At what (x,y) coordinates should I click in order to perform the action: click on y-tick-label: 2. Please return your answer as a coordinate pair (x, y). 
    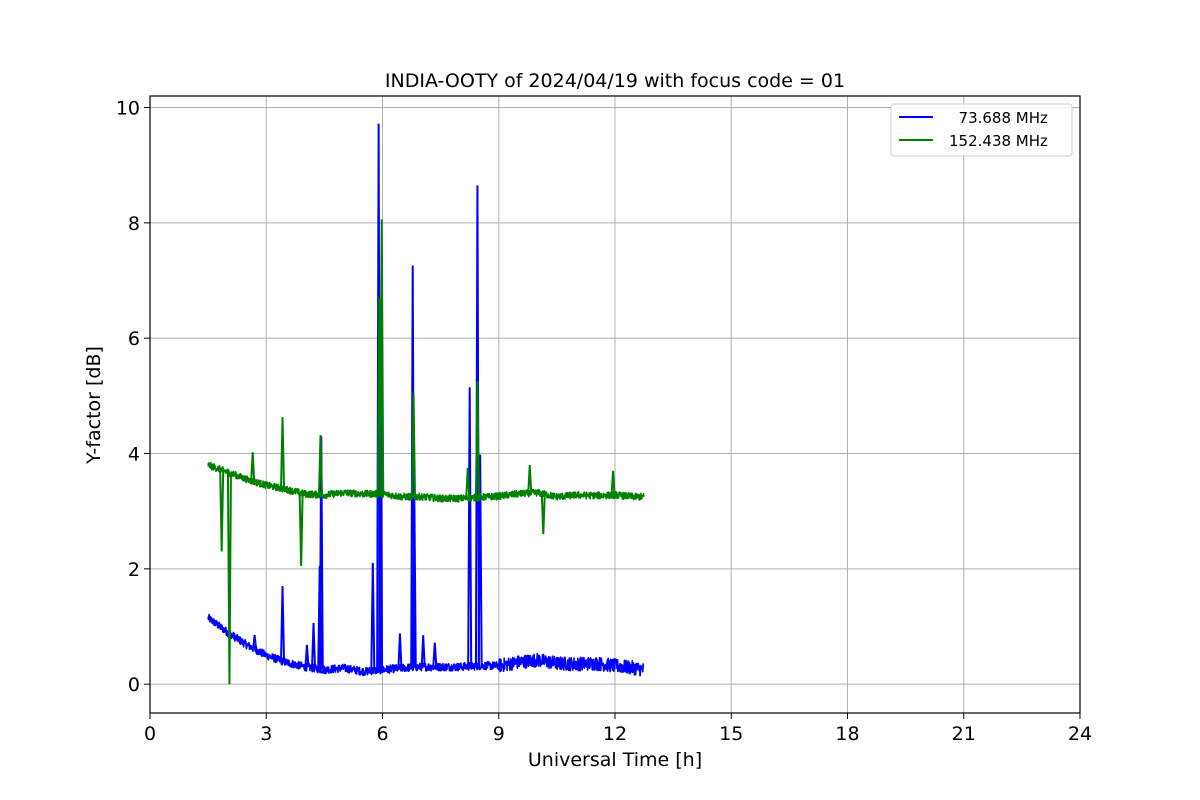
    Looking at the image, I should click on (134, 570).